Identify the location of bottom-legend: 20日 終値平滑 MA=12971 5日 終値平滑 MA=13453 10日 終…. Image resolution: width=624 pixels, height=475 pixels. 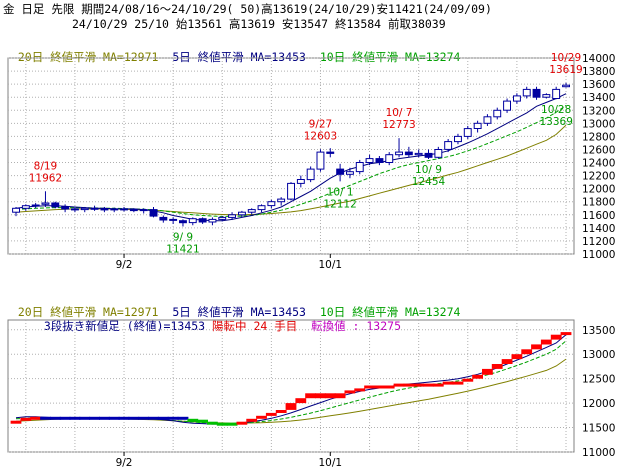
(232, 305).